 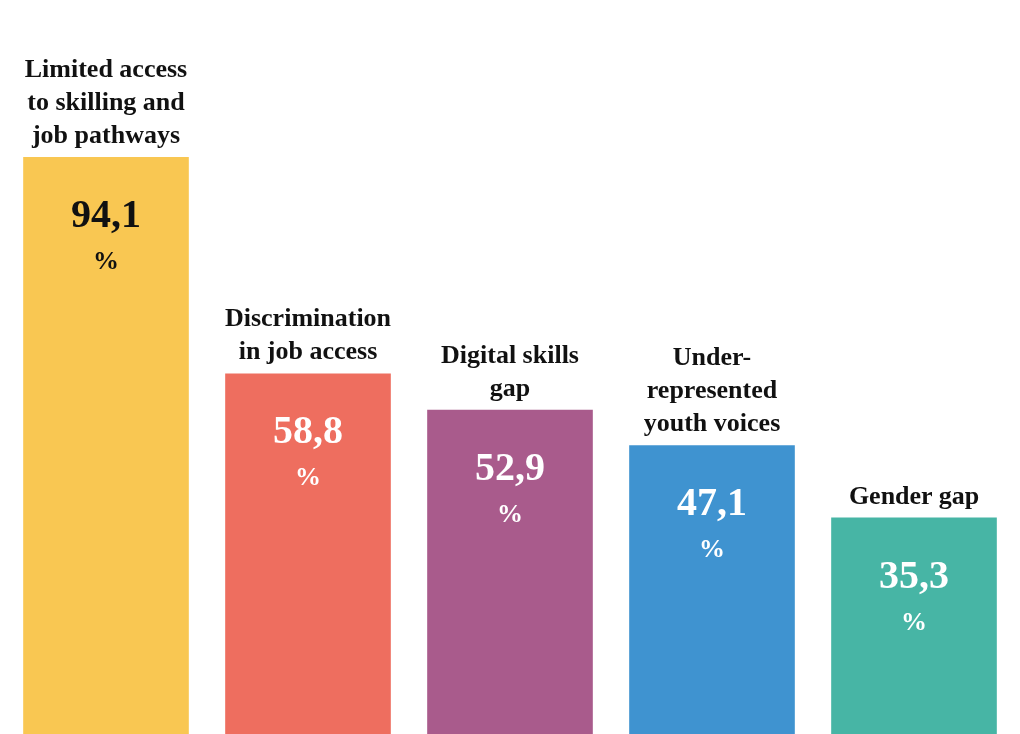 I want to click on x-tick-label: Discrimination in job access, so click(x=308, y=334).